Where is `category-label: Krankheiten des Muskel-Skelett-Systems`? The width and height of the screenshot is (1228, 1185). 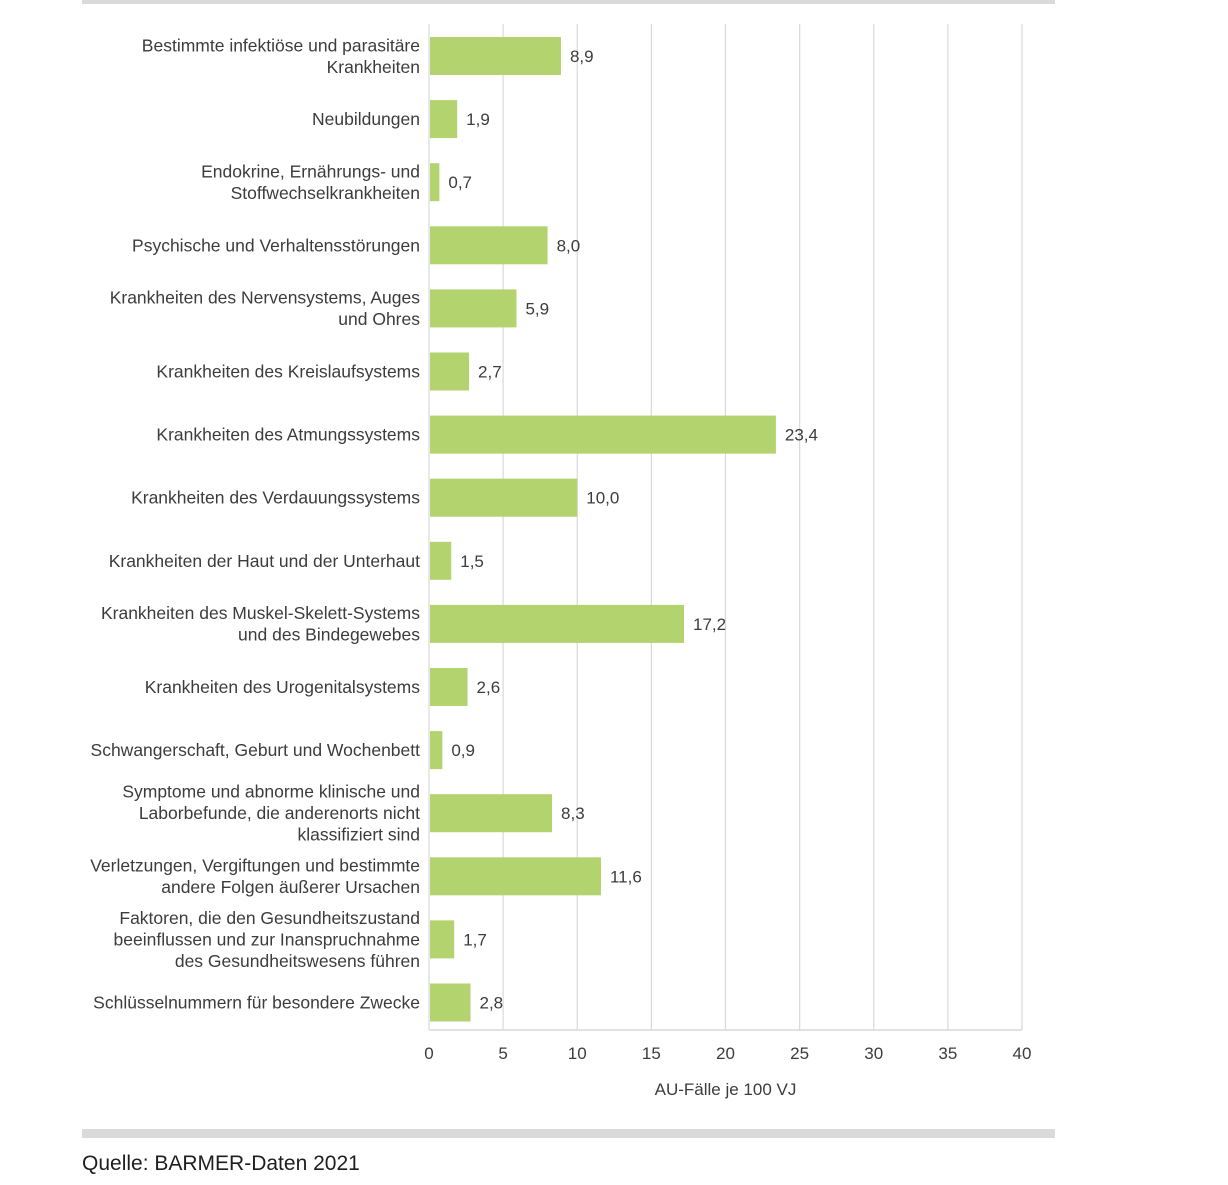
category-label: Krankheiten des Muskel-Skelett-Systems is located at coordinates (260, 613).